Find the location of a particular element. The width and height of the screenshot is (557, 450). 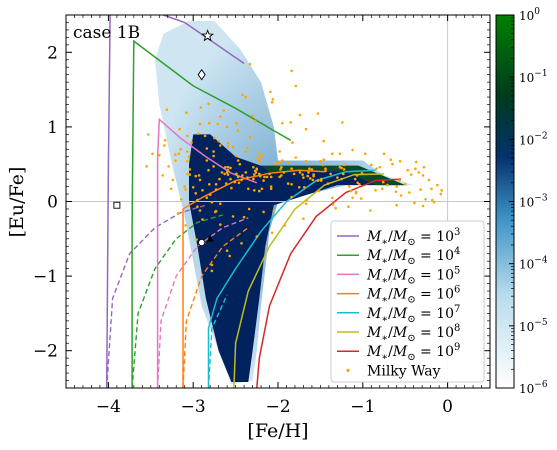

x-tick-label: −4 is located at coordinates (108, 407).